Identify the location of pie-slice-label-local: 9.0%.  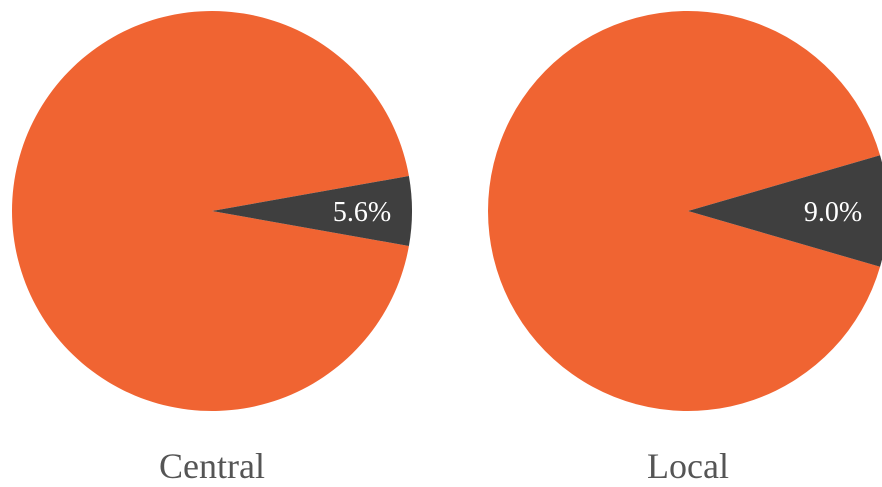
(833, 212).